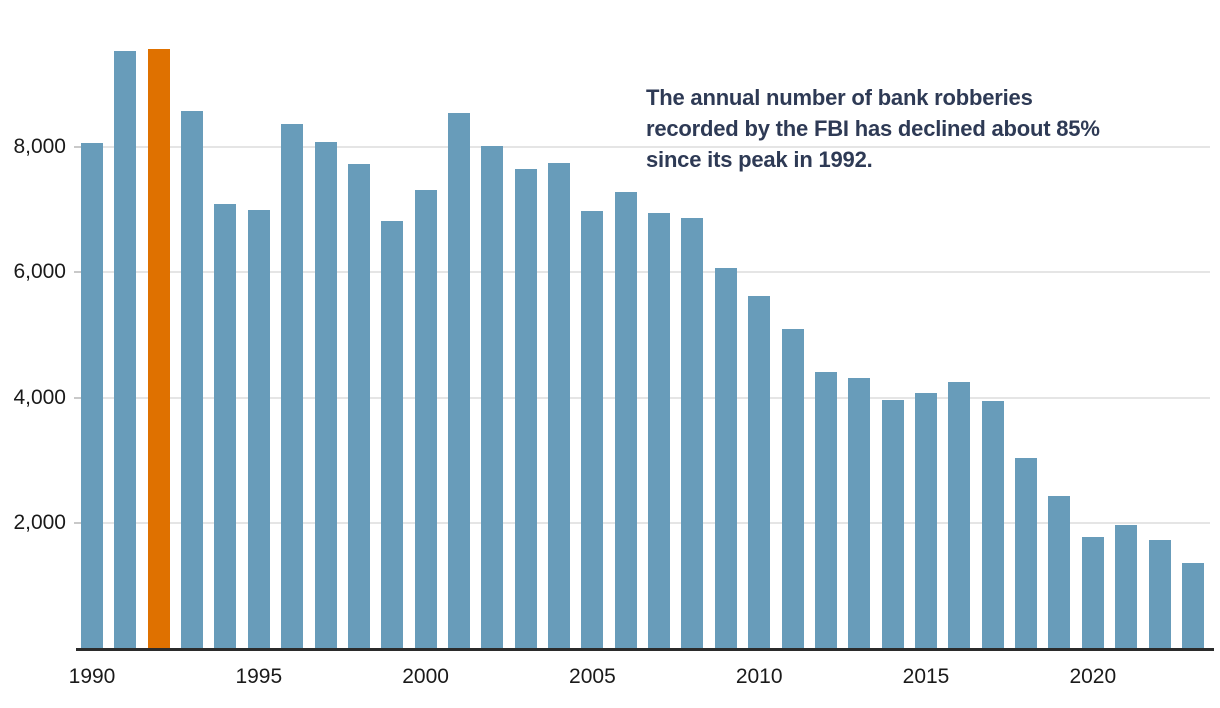 The height and width of the screenshot is (708, 1220). What do you see at coordinates (725, 458) in the screenshot?
I see `bar-2009` at bounding box center [725, 458].